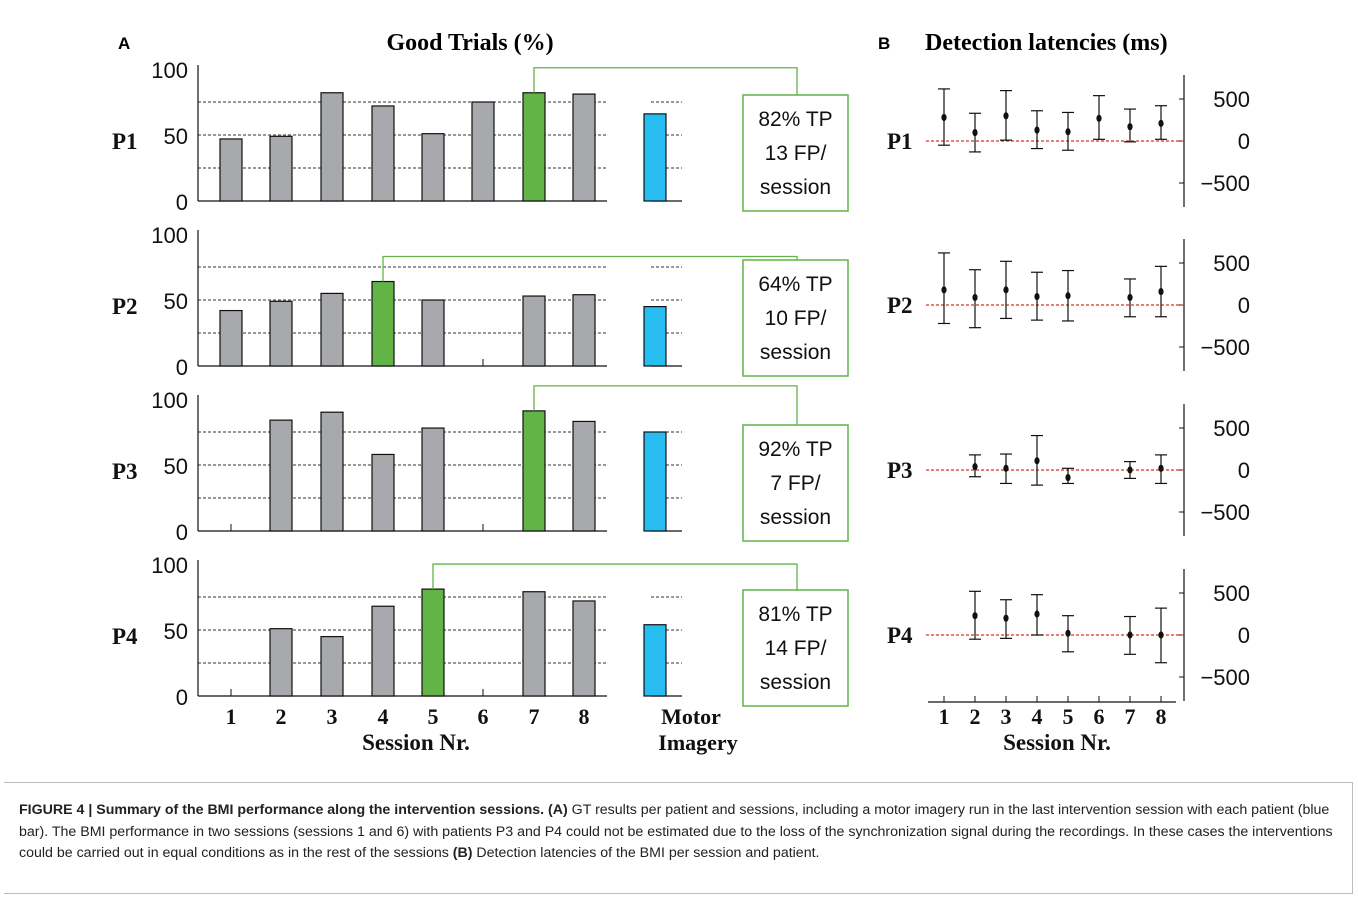  I want to click on y-tick-label-p2-0: 0, so click(182, 367).